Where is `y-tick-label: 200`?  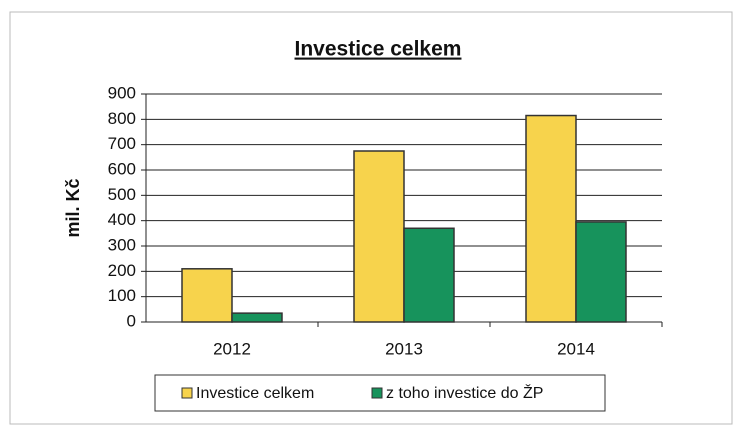 y-tick-label: 200 is located at coordinates (122, 270).